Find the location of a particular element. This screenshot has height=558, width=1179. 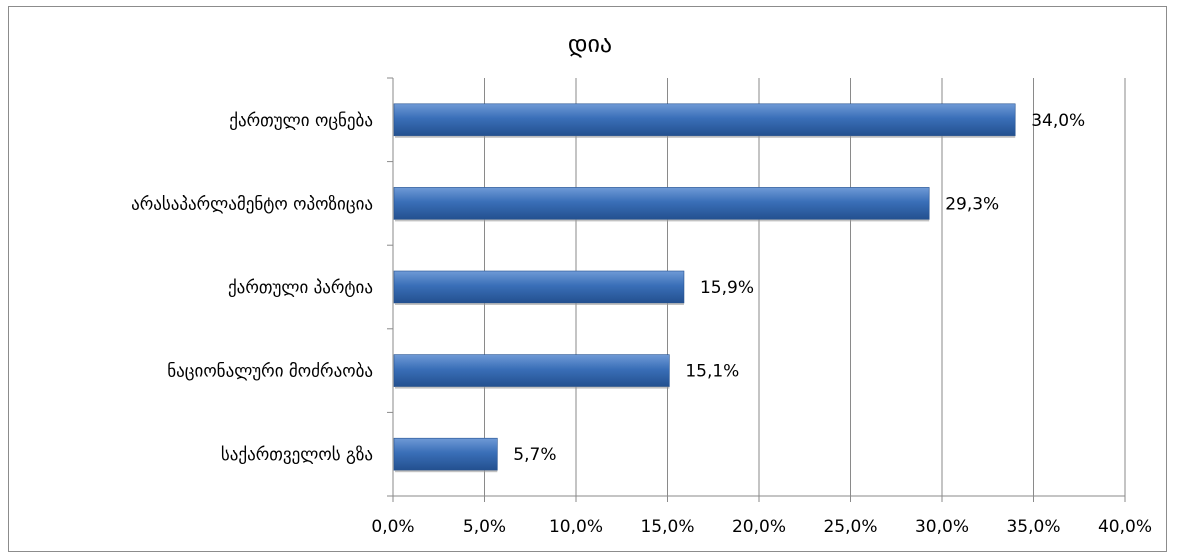

chart-title: დია is located at coordinates (590, 44).